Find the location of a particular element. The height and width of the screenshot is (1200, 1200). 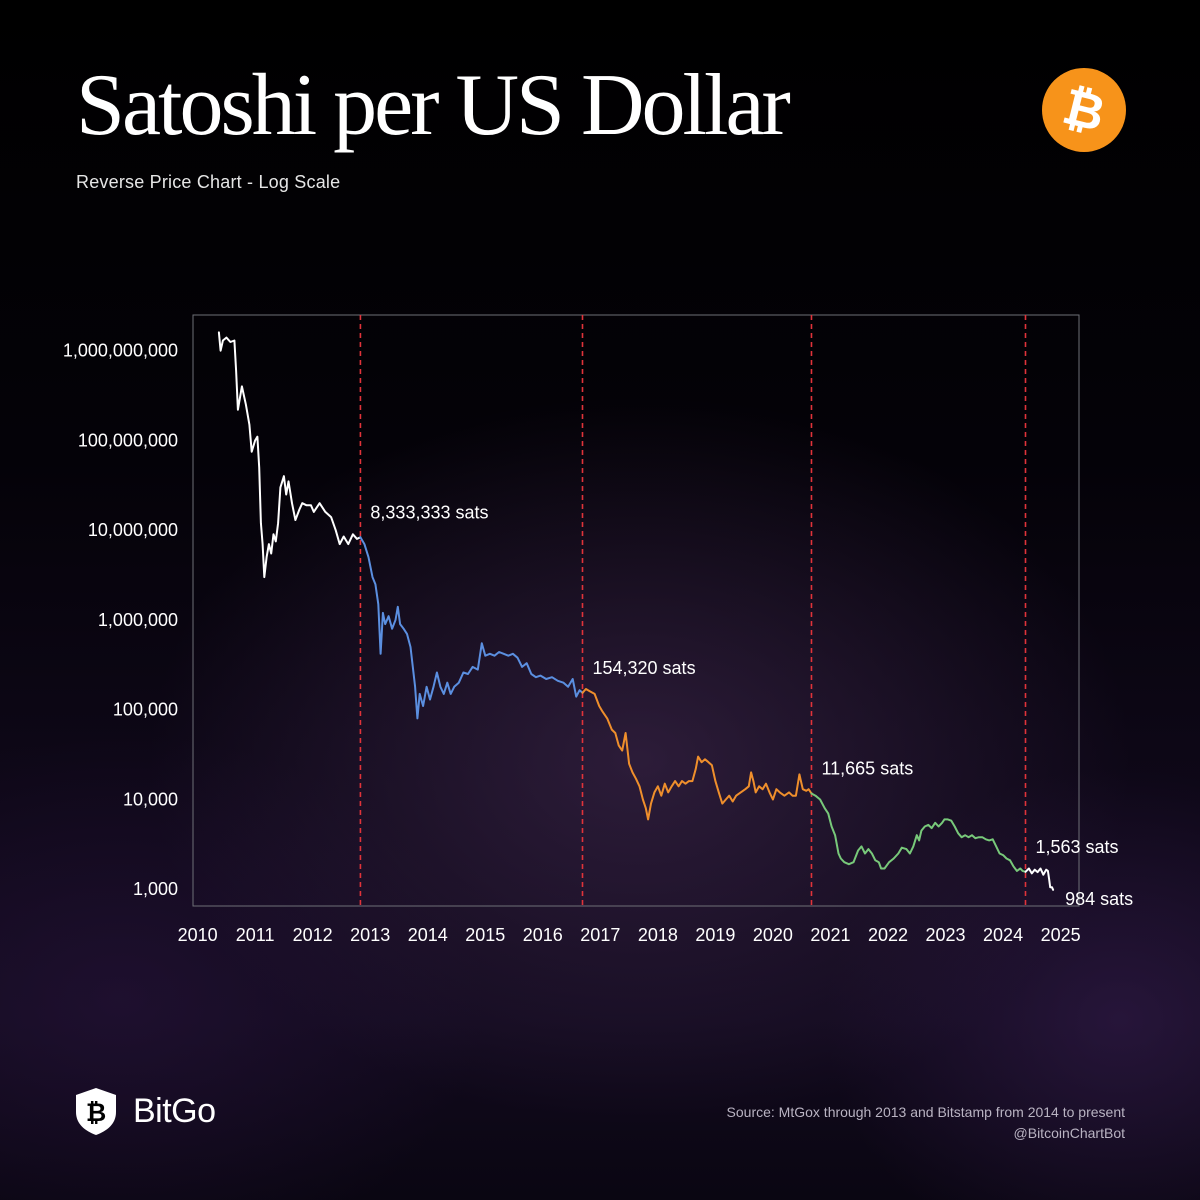

y-tick-label: 10,000,000 is located at coordinates (133, 530).